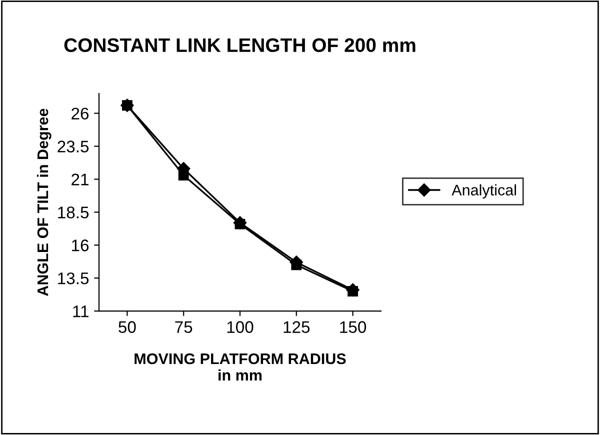 This screenshot has height=435, width=600. What do you see at coordinates (484, 191) in the screenshot?
I see `legend-label: Analytical` at bounding box center [484, 191].